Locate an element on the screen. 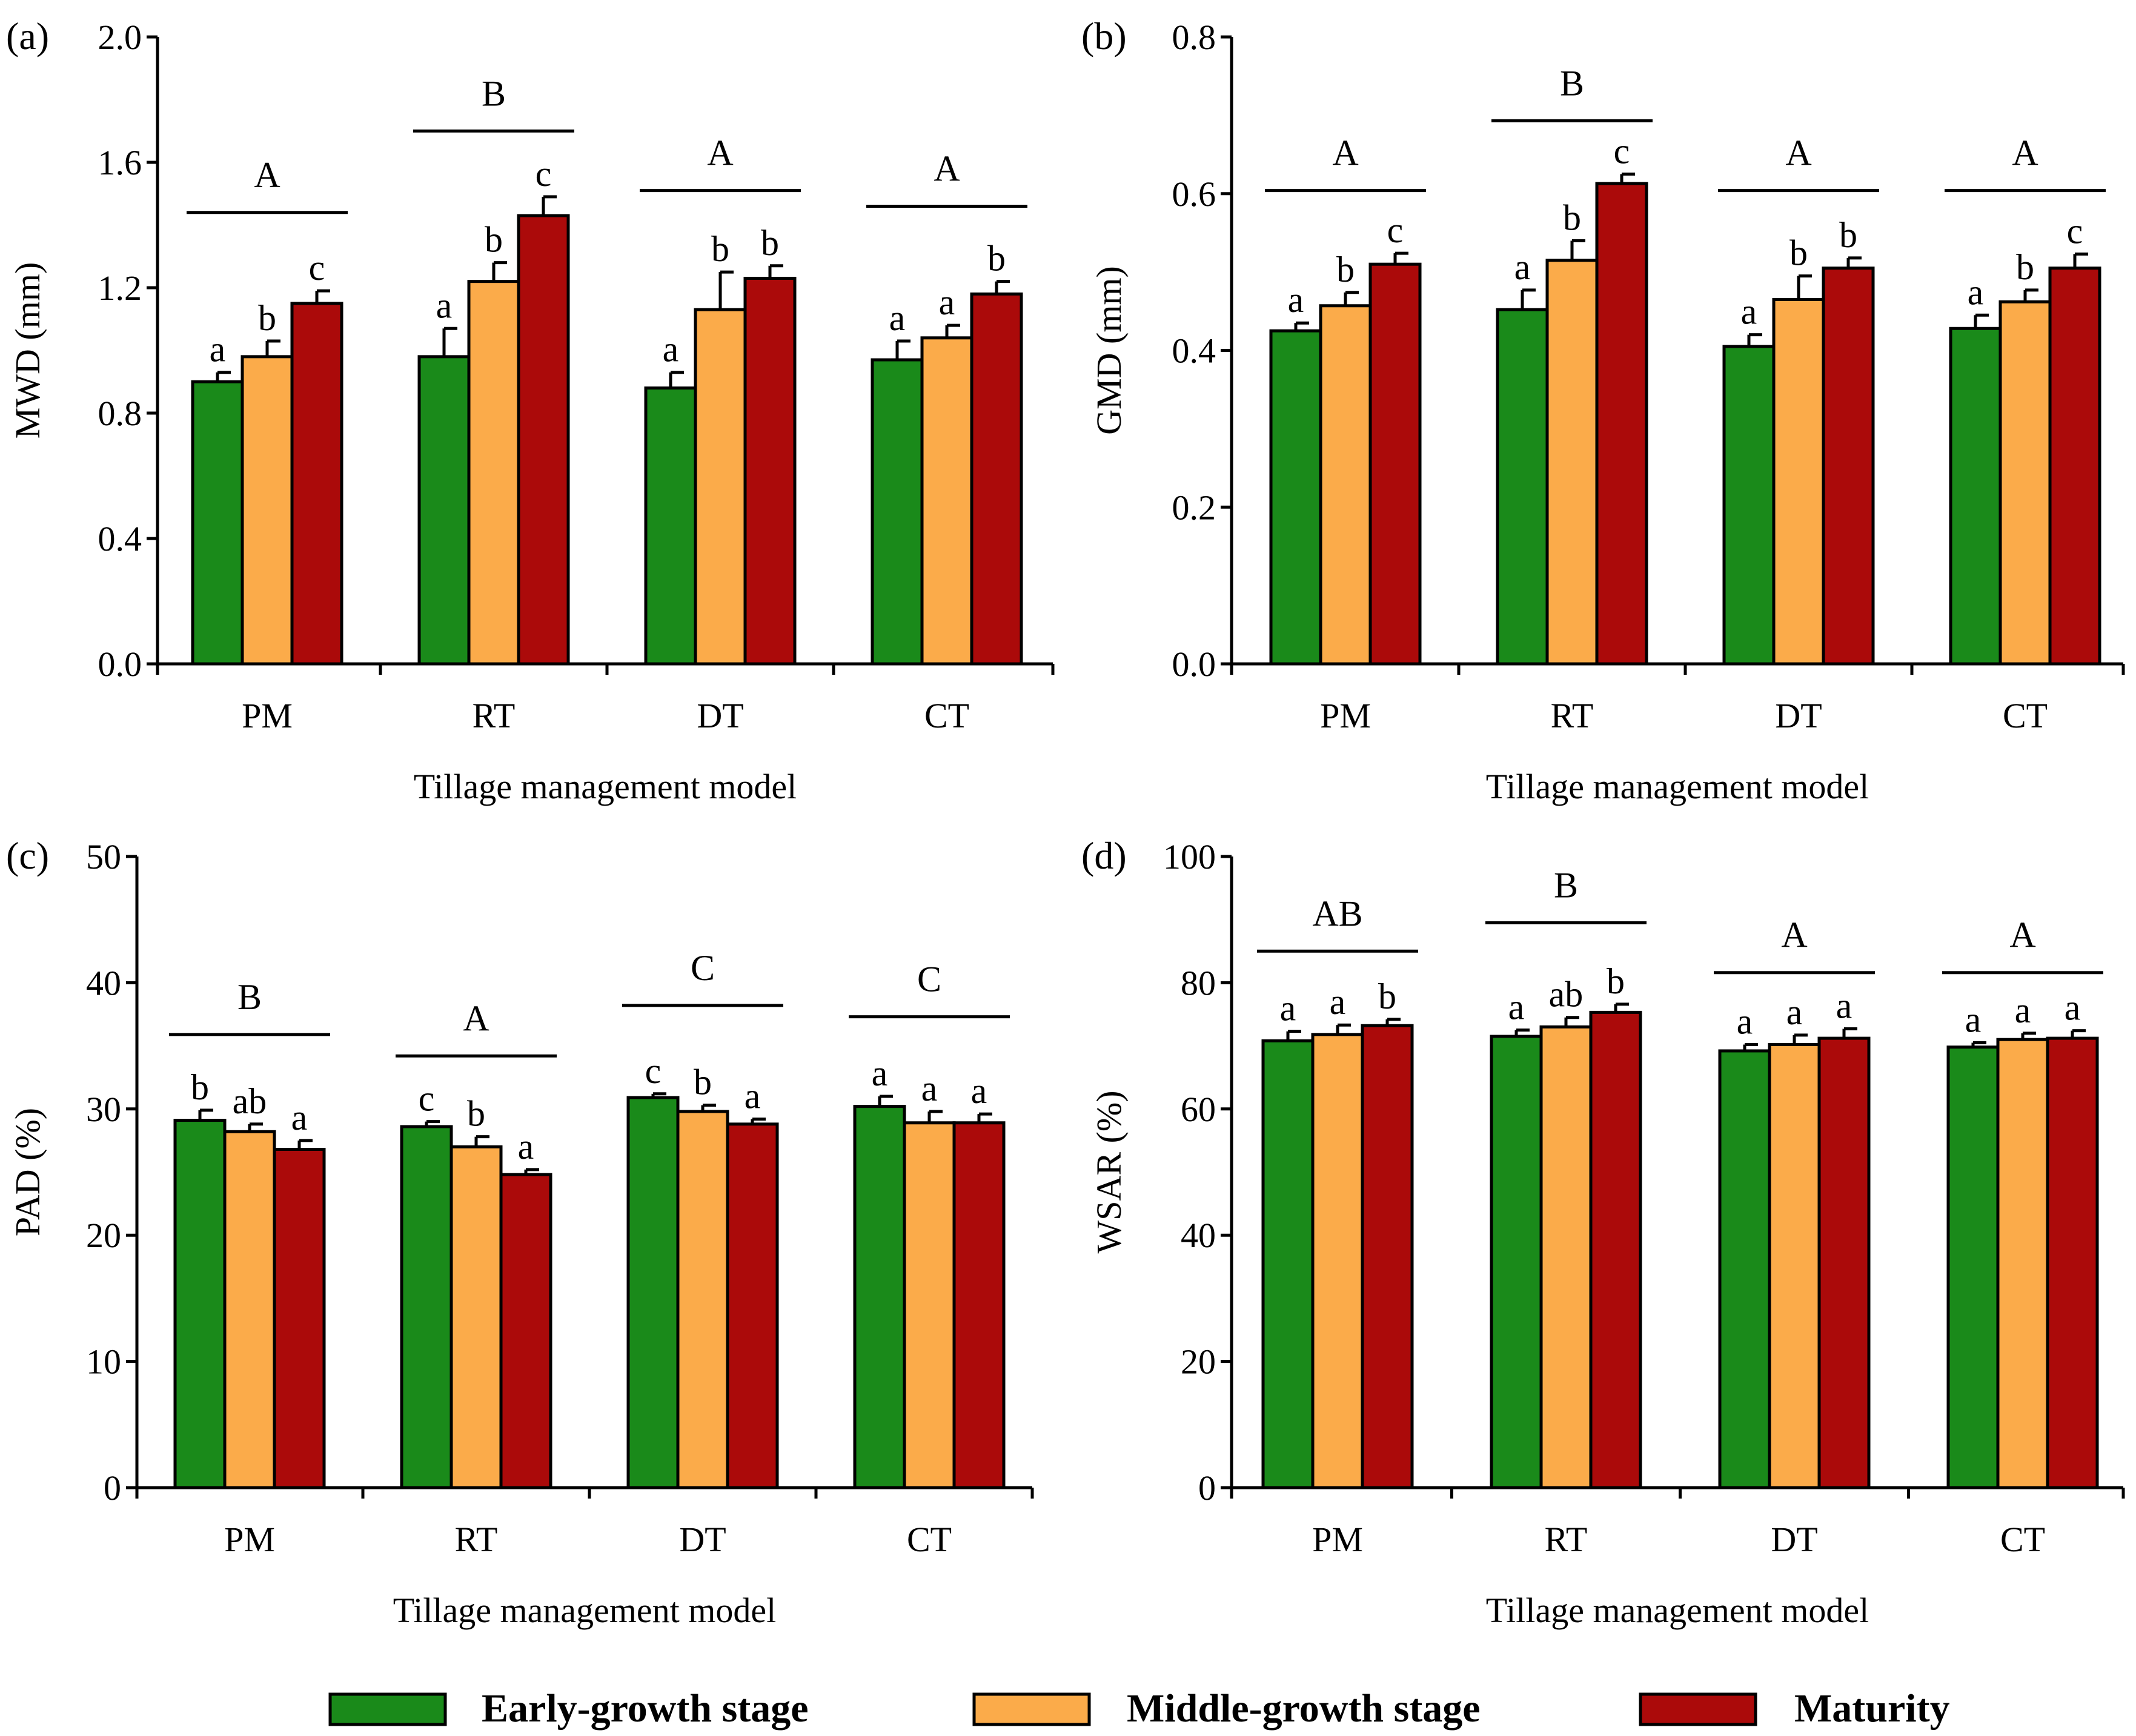 Image resolution: width=2136 pixels, height=1736 pixels. y-tick-label: 0 is located at coordinates (1207, 1488).